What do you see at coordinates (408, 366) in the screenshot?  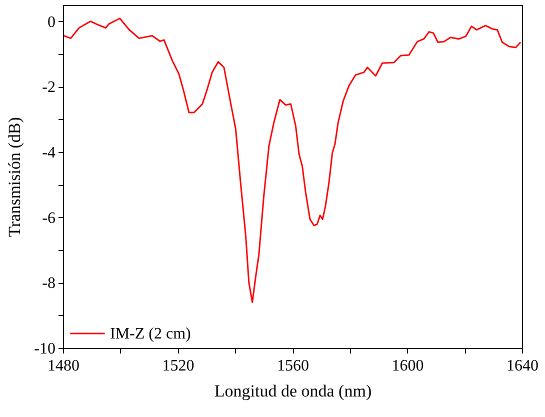 I see `x-tick-label: 1600` at bounding box center [408, 366].